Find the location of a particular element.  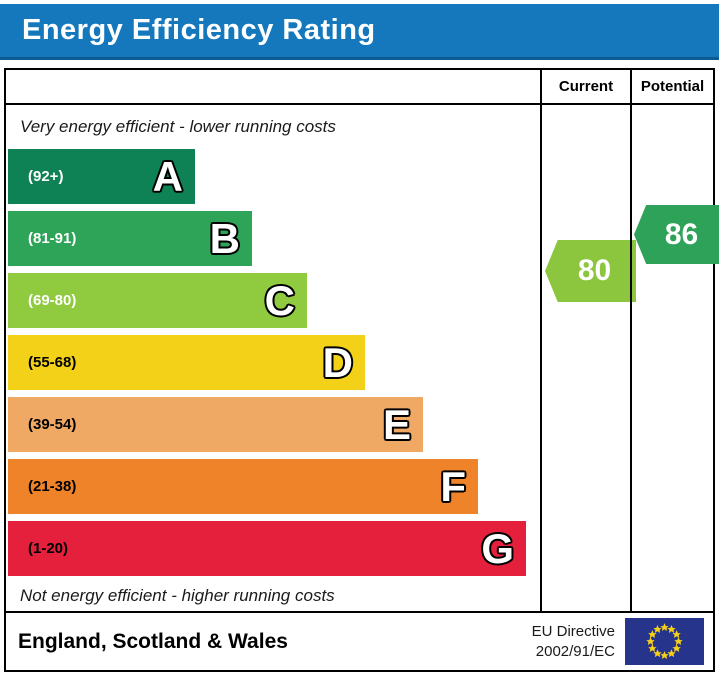

current-rating-arrow: 80 is located at coordinates (590, 271).